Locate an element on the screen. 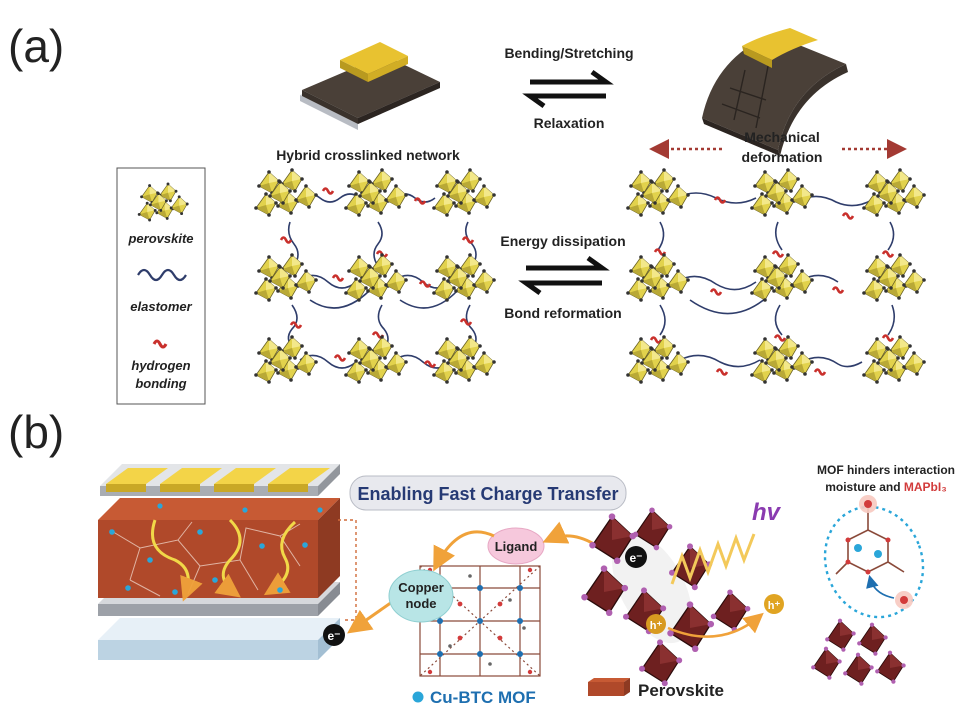 The width and height of the screenshot is (963, 712). small-perovskite-cluster is located at coordinates (858, 652).